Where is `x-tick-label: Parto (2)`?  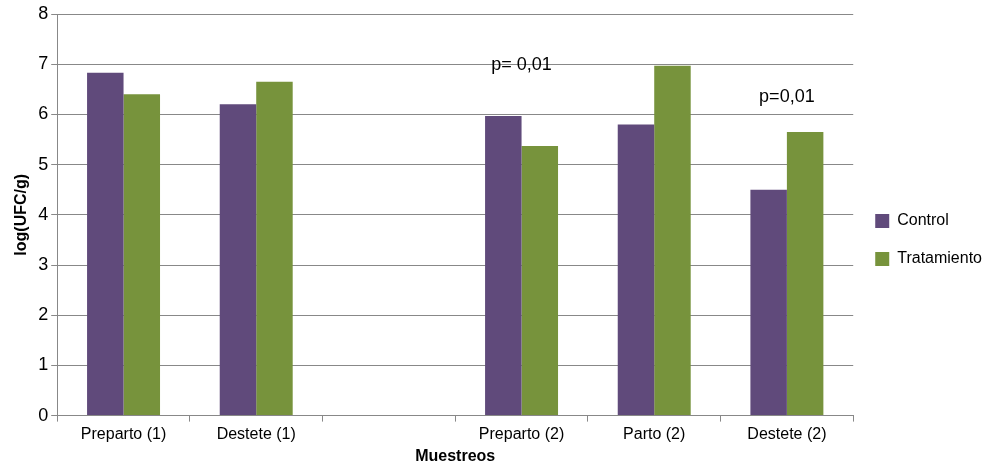
x-tick-label: Parto (2) is located at coordinates (654, 433).